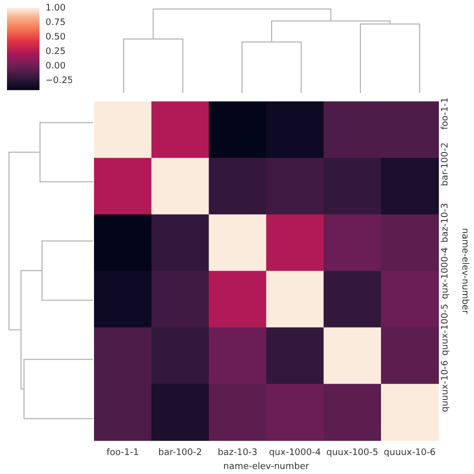  Describe the element at coordinates (60, 81) in the screenshot. I see `color-bar-label: −0.25` at that location.